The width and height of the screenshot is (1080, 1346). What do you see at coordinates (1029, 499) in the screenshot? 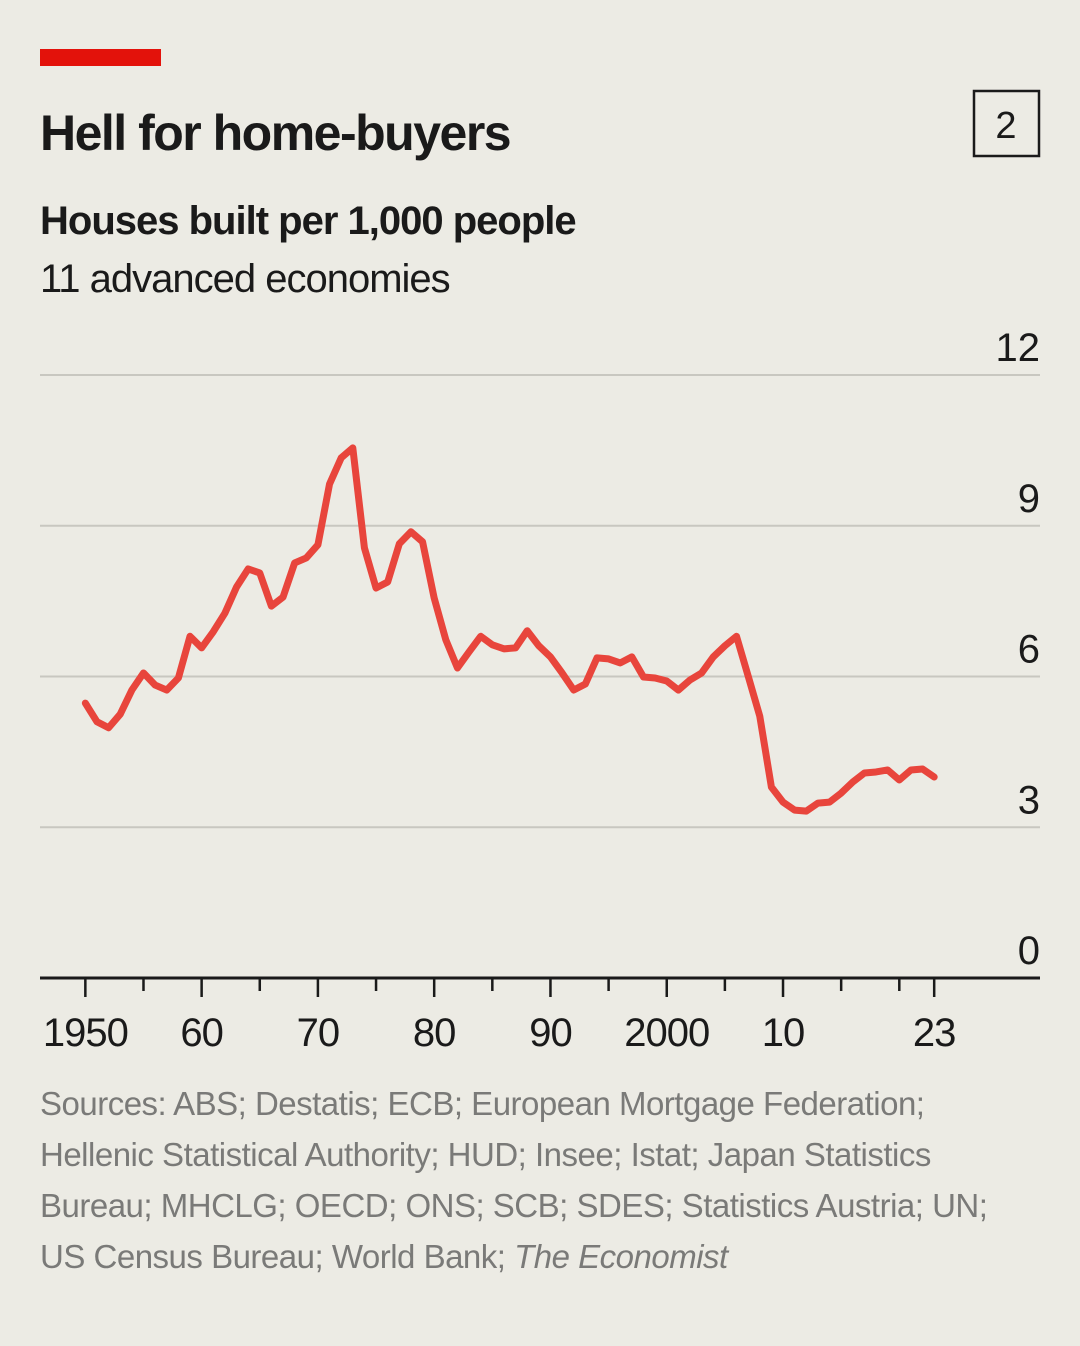
I see `y-tick-label: 9` at bounding box center [1029, 499].